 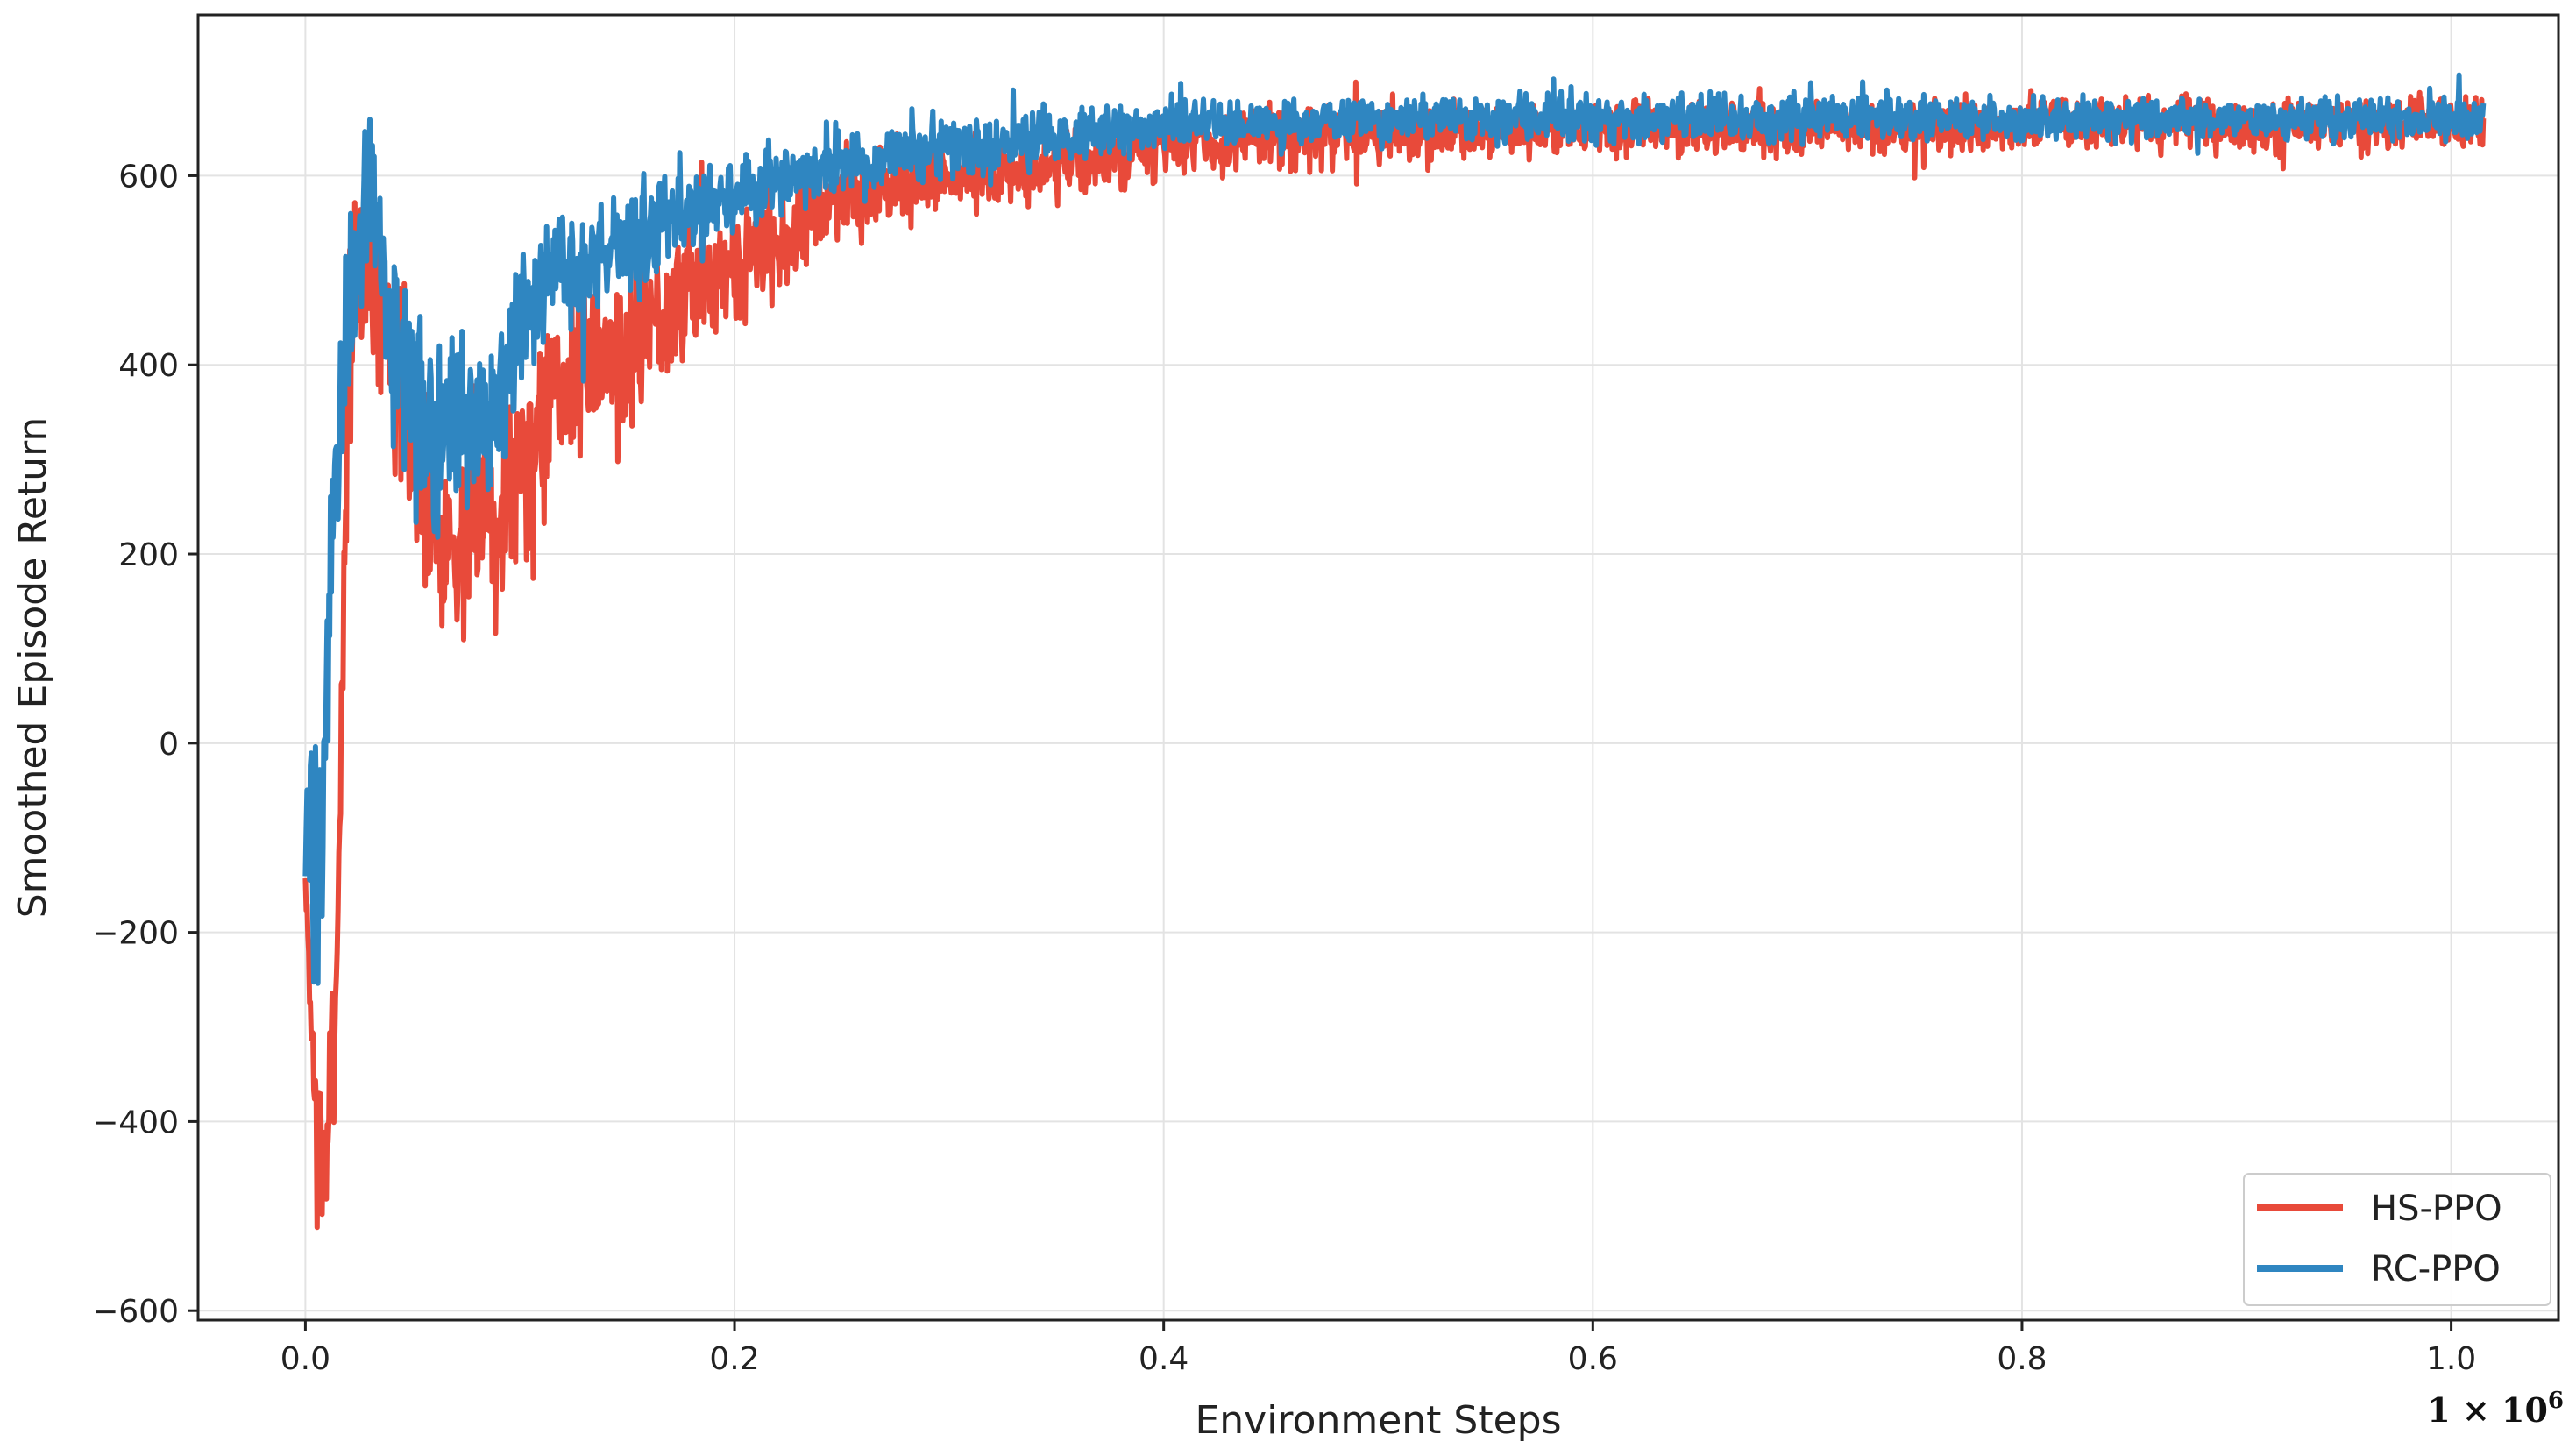 What do you see at coordinates (33, 668) in the screenshot?
I see `y-axis-label: Smoothed Episode Return` at bounding box center [33, 668].